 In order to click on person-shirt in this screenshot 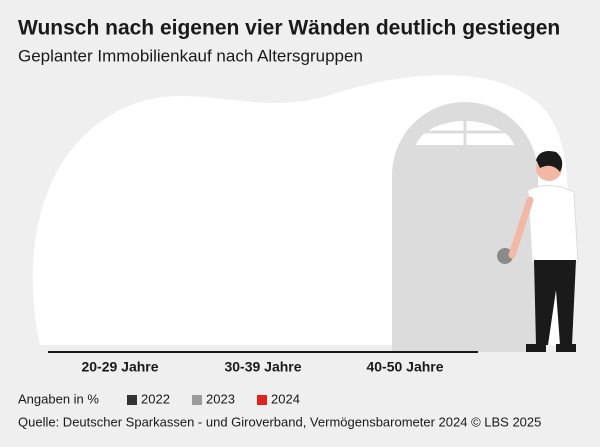, I will do `click(553, 224)`.